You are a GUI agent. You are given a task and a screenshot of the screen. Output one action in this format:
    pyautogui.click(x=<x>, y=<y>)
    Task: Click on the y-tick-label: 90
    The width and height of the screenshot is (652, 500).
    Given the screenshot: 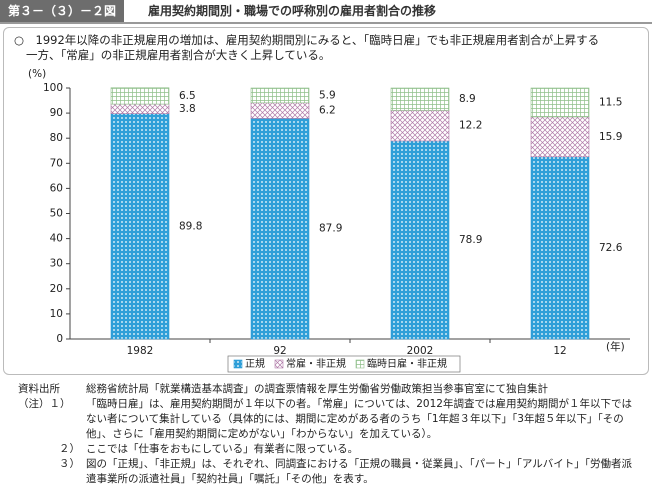 What is the action you would take?
    pyautogui.click(x=56, y=113)
    